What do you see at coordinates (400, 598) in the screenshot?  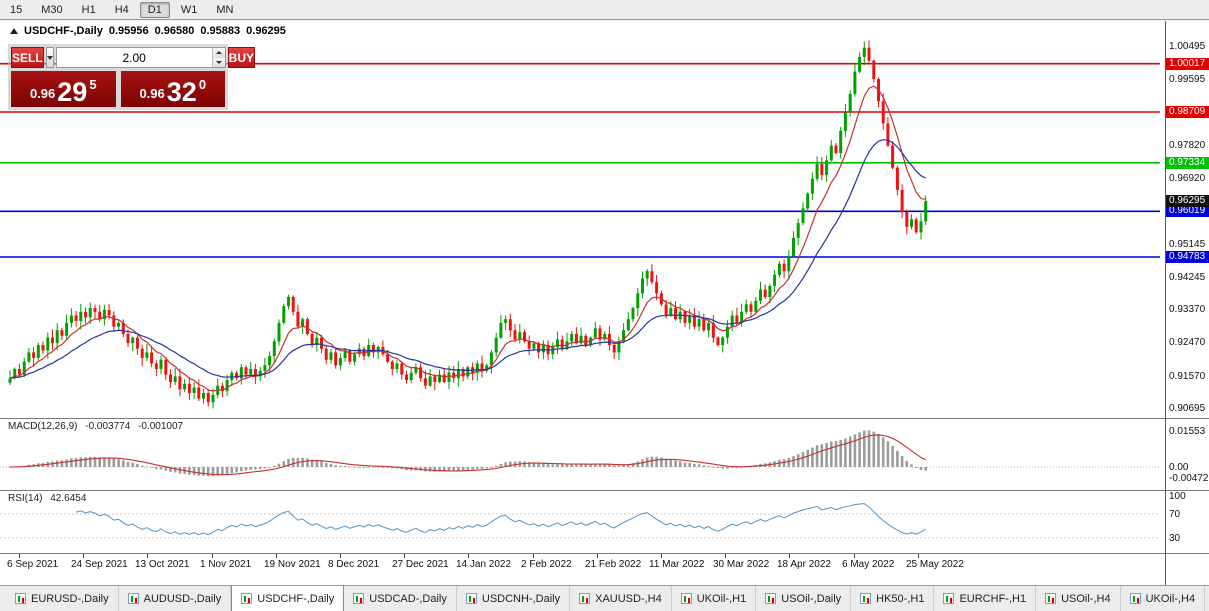 I see `chart-tab-usdcad-daily: USDCAD-,Daily` at bounding box center [400, 598].